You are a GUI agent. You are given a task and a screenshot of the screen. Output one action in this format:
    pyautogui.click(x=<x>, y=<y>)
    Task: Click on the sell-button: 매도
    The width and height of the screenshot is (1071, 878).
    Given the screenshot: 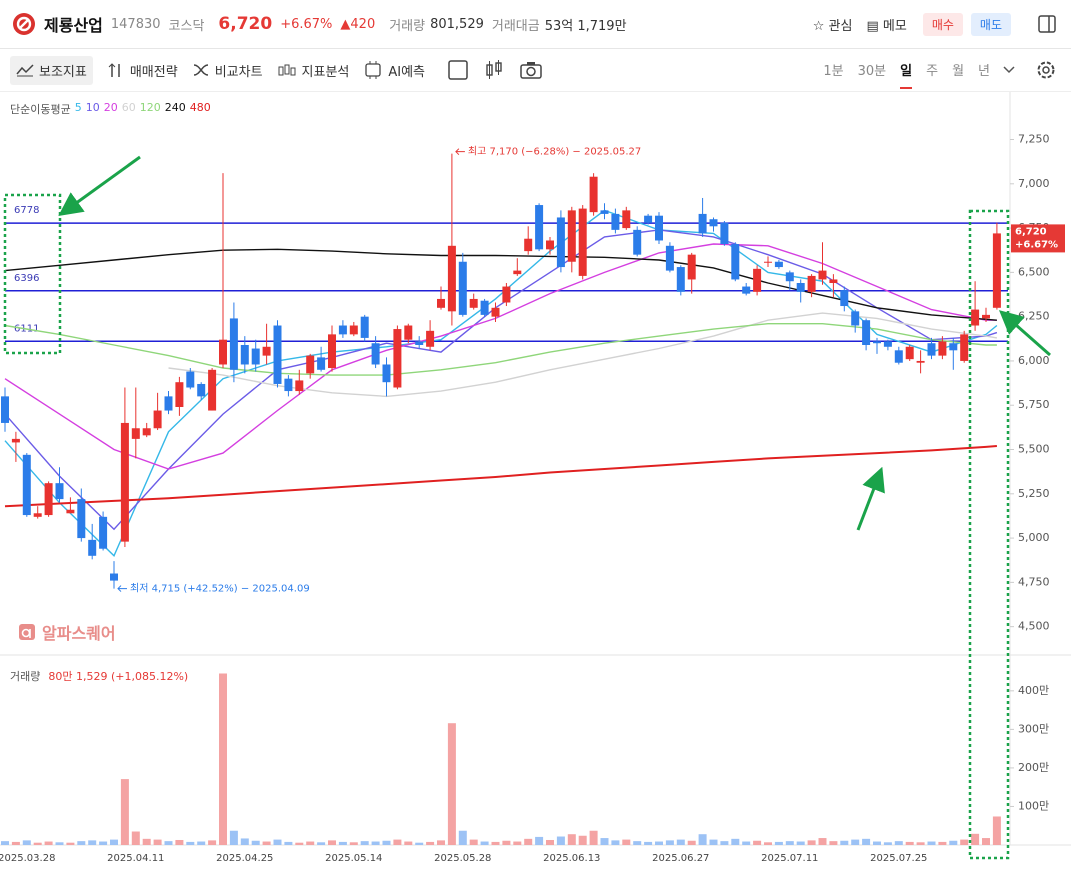 What is the action you would take?
    pyautogui.click(x=990, y=24)
    